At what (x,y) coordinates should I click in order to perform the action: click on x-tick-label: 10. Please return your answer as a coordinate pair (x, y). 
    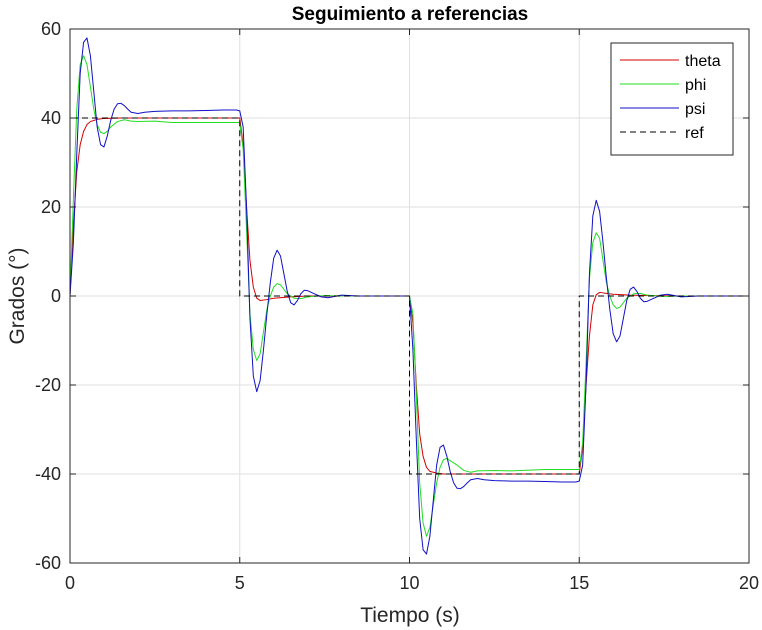
    Looking at the image, I should click on (409, 583).